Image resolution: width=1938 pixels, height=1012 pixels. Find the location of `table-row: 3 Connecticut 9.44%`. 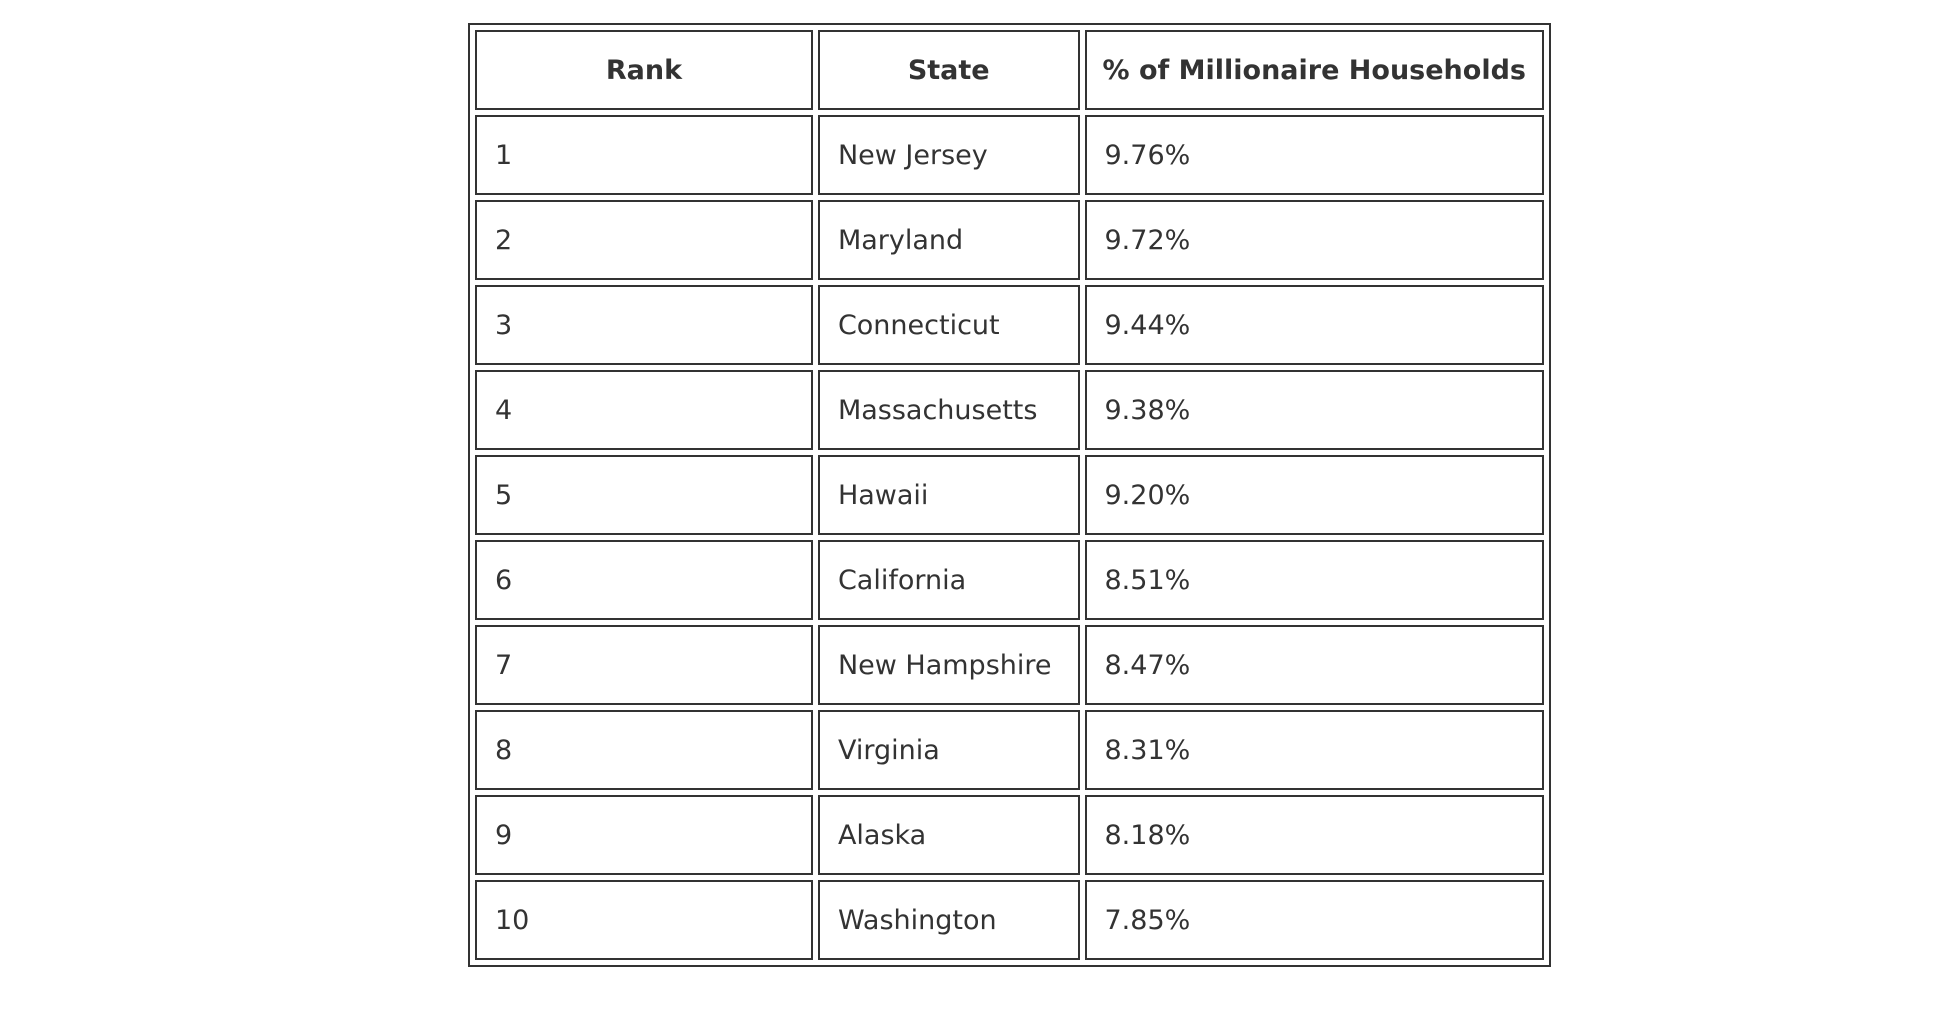

table-row: 3 Connecticut 9.44% is located at coordinates (1009, 325).